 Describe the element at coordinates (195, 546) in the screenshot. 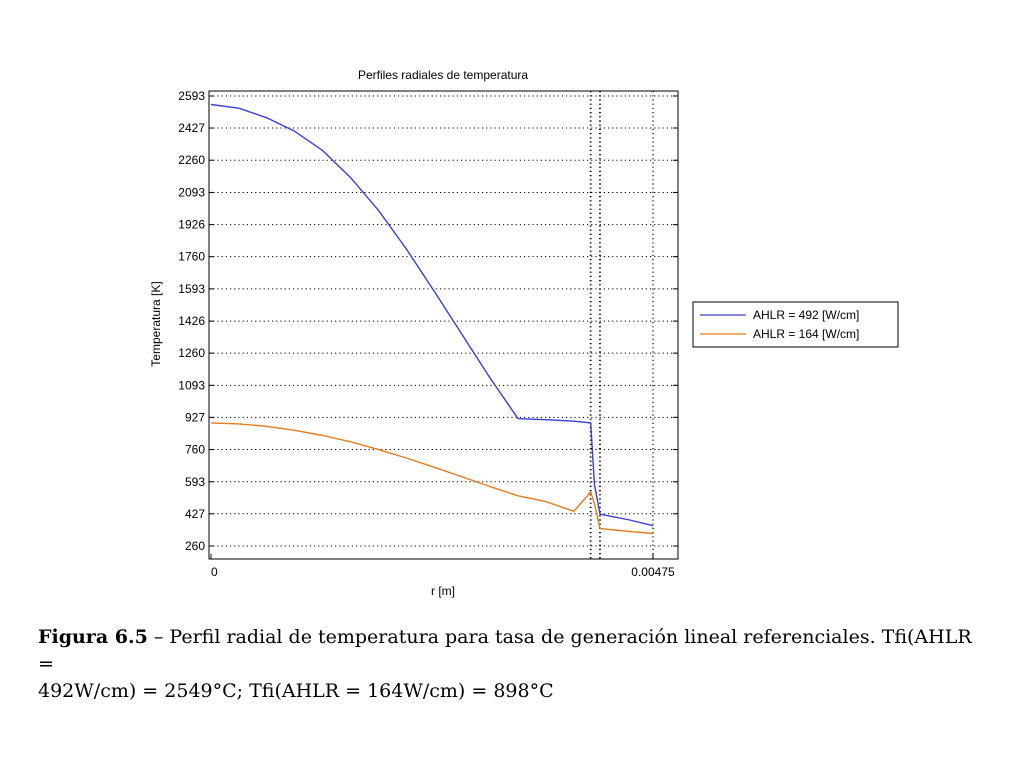

I see `y-tick-label-0: 260` at that location.